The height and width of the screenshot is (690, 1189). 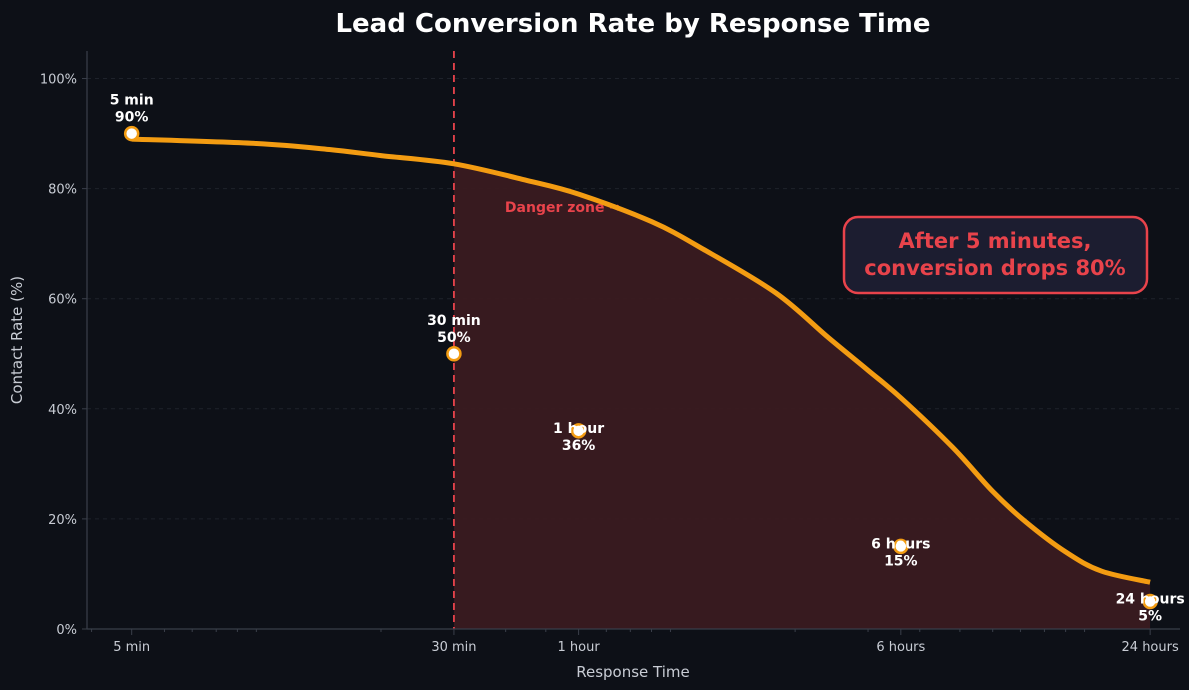 I want to click on callout-box, so click(x=995, y=255).